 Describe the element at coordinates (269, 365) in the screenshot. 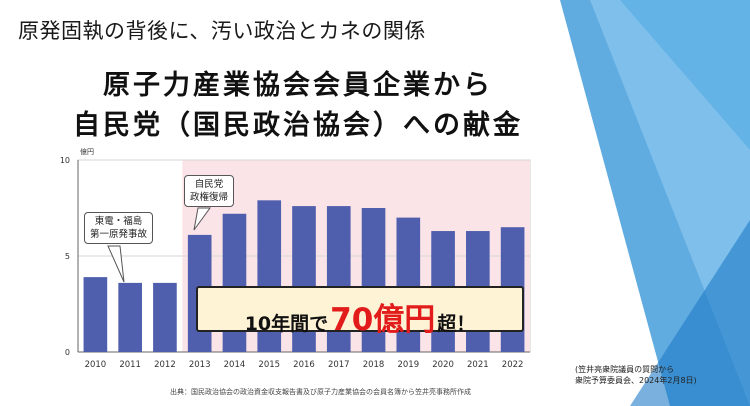

I see `x-tick-label: 2015` at that location.